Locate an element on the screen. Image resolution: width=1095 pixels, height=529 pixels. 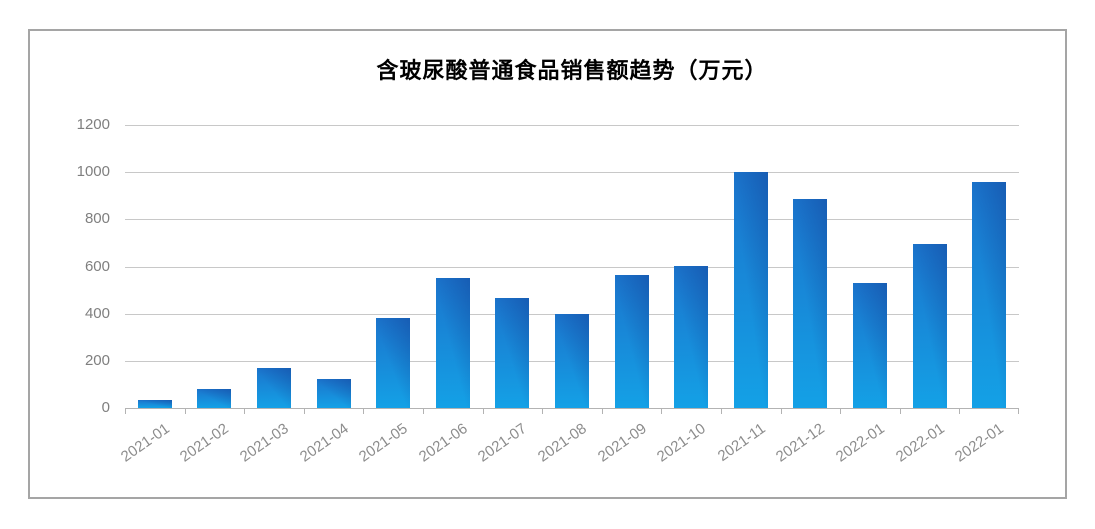
x-tick-label: 2021-06 is located at coordinates (443, 443).